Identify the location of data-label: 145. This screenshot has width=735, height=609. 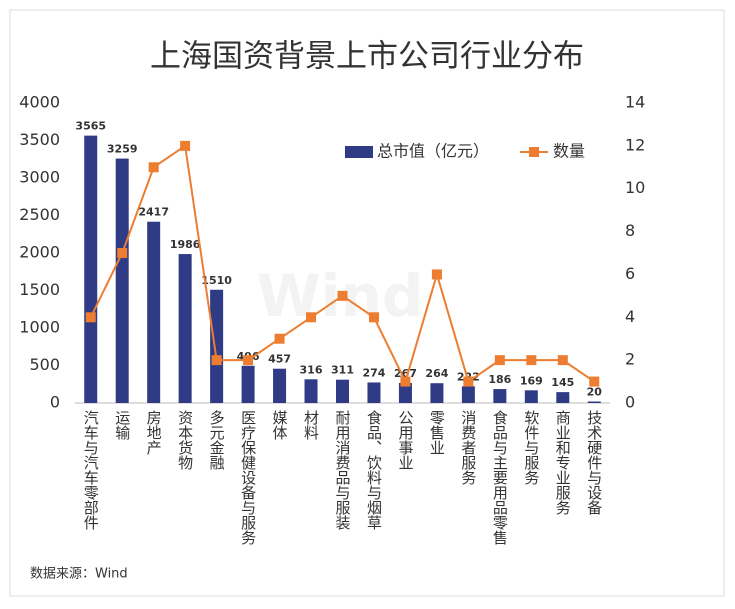
(562, 382).